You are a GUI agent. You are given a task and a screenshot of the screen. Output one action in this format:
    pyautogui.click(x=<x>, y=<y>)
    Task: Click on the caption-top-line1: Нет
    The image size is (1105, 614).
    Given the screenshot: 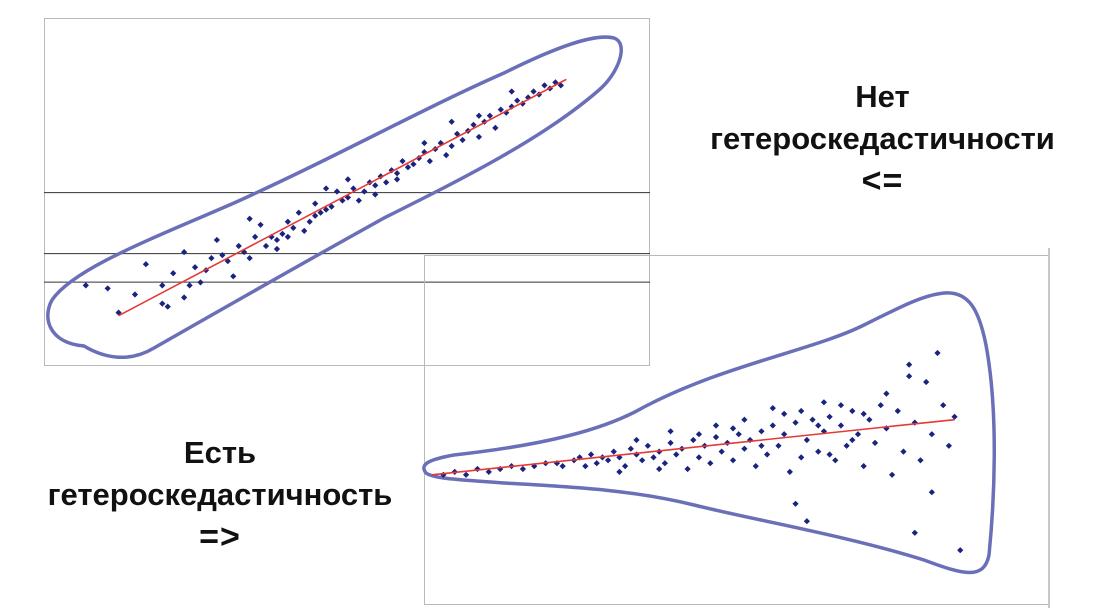 What is the action you would take?
    pyautogui.click(x=882, y=96)
    